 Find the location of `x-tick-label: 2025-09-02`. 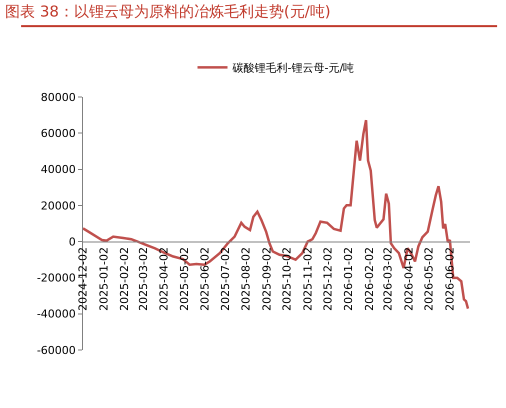

x-tick-label: 2025-09-02 is located at coordinates (267, 278).